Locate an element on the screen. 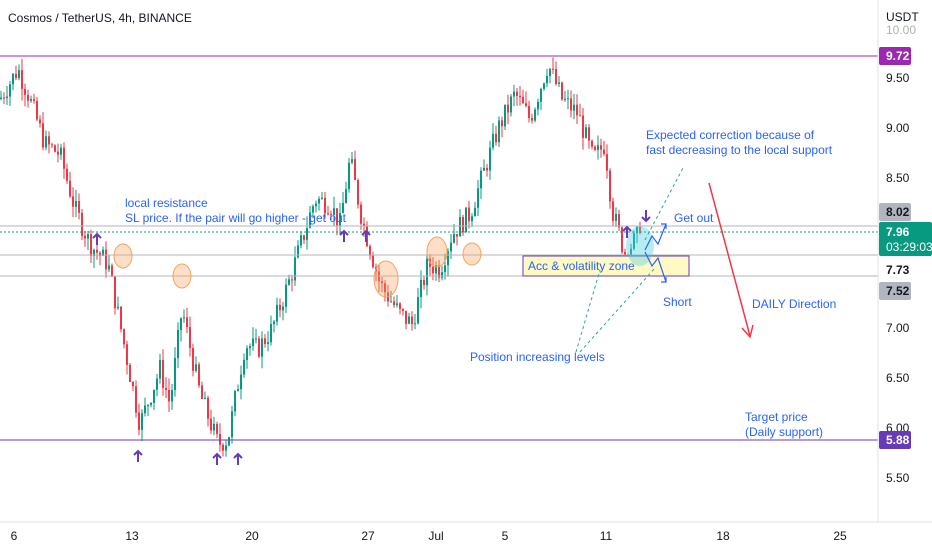  zone-top-level-tag-text: 7.73 is located at coordinates (898, 270).